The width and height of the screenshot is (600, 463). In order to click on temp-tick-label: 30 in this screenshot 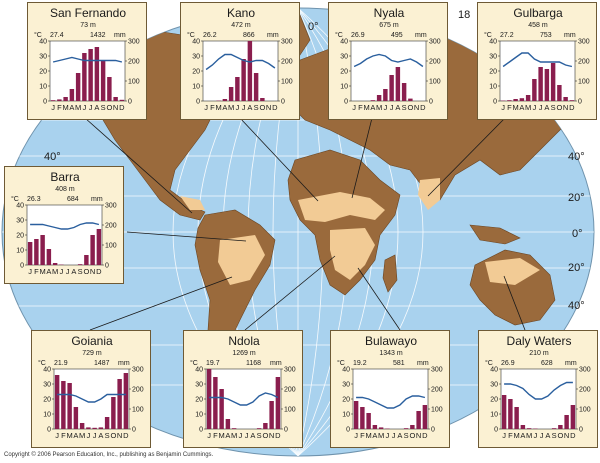, I will do `click(493, 57)`.